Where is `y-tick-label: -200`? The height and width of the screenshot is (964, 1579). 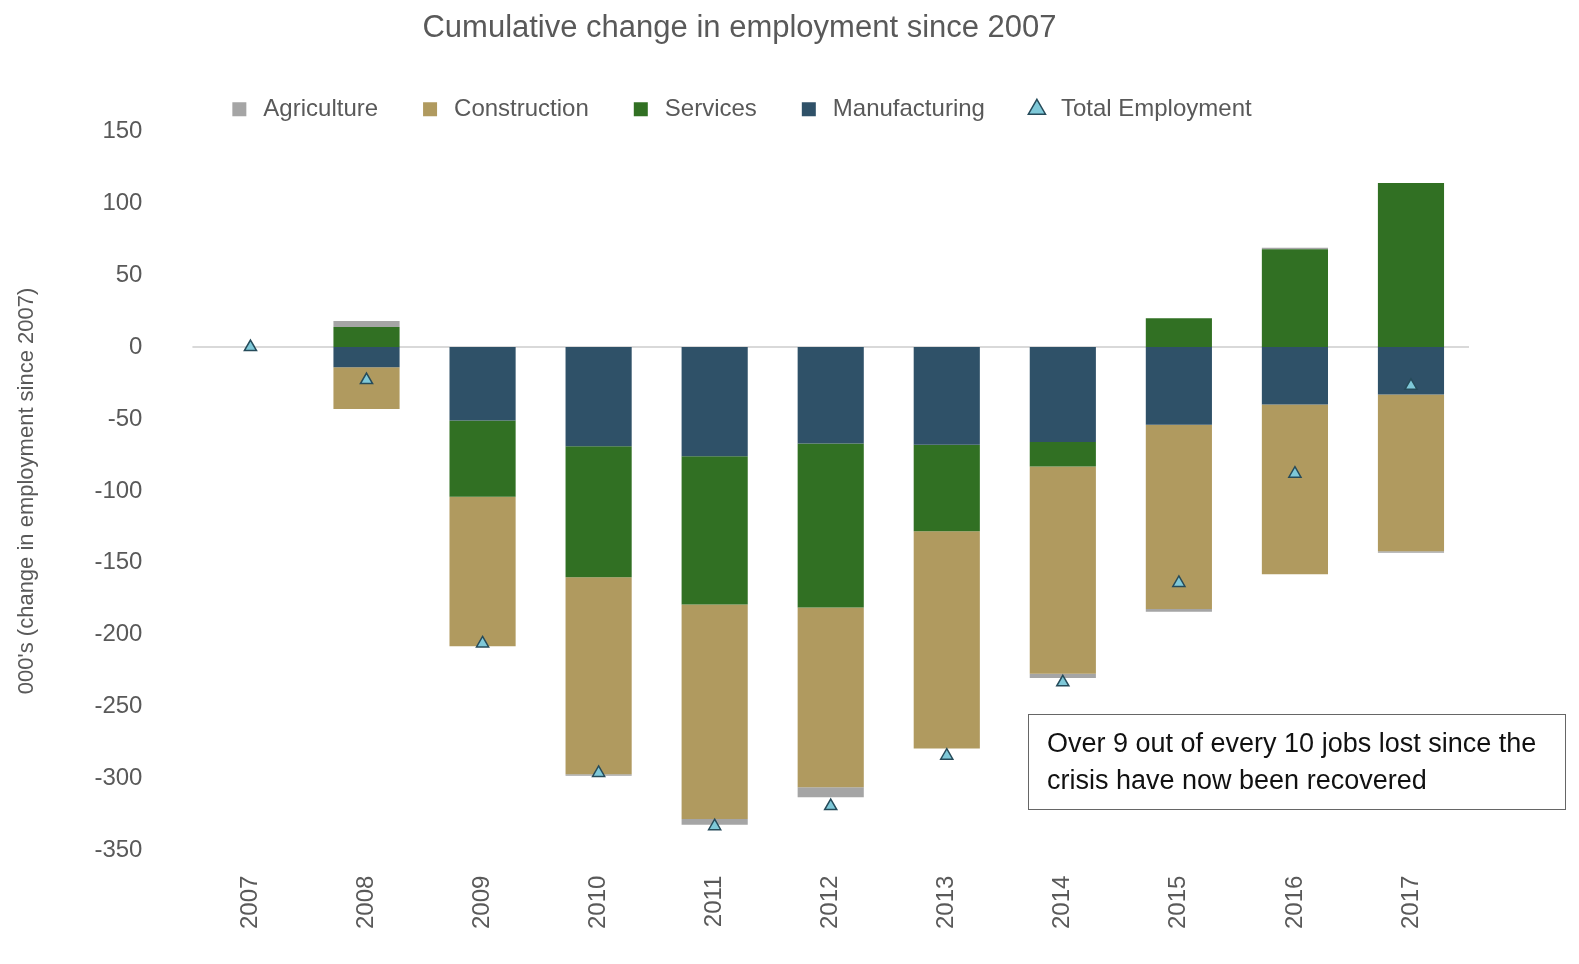
y-tick-label: -200 is located at coordinates (118, 633).